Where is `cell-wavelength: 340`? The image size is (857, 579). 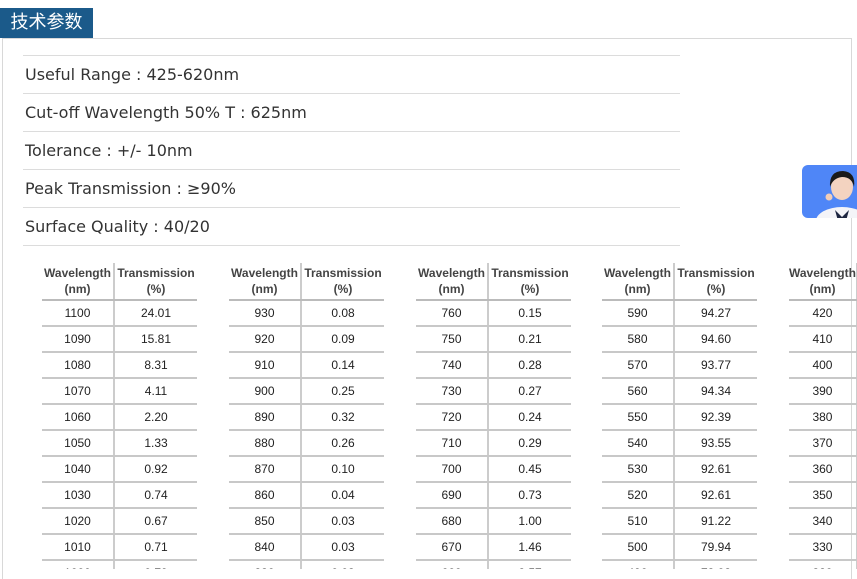 cell-wavelength: 340 is located at coordinates (823, 521).